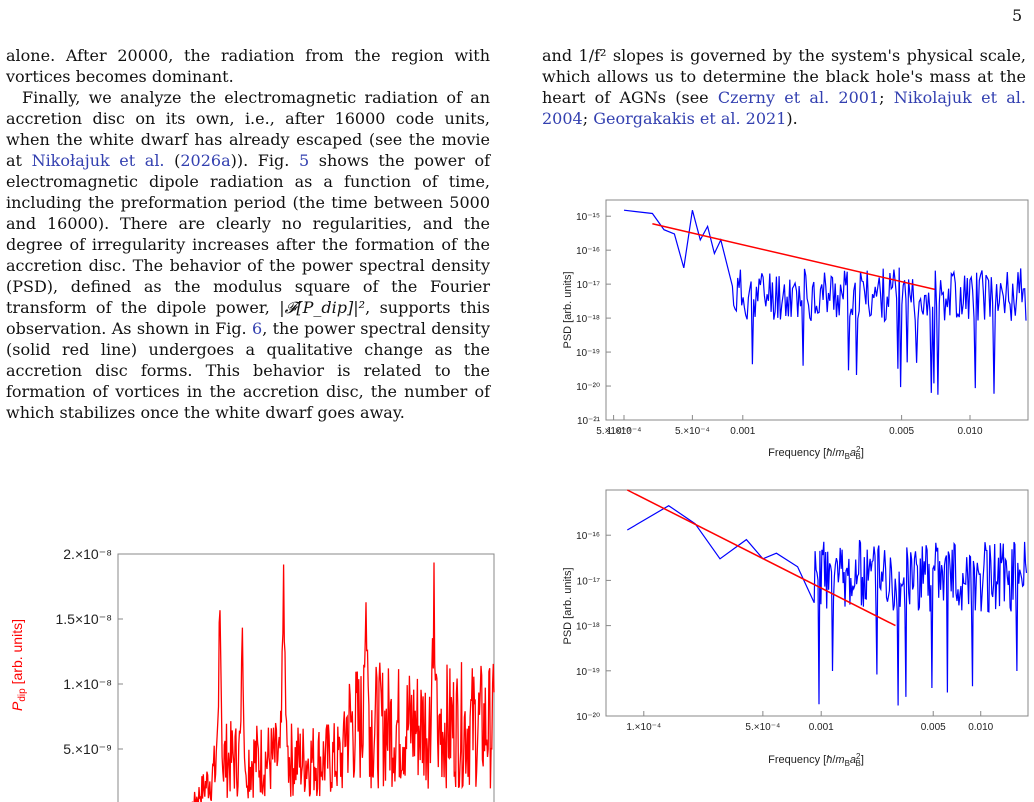  I want to click on y-tick-label: 1.×10⁻⁸, so click(87, 684).